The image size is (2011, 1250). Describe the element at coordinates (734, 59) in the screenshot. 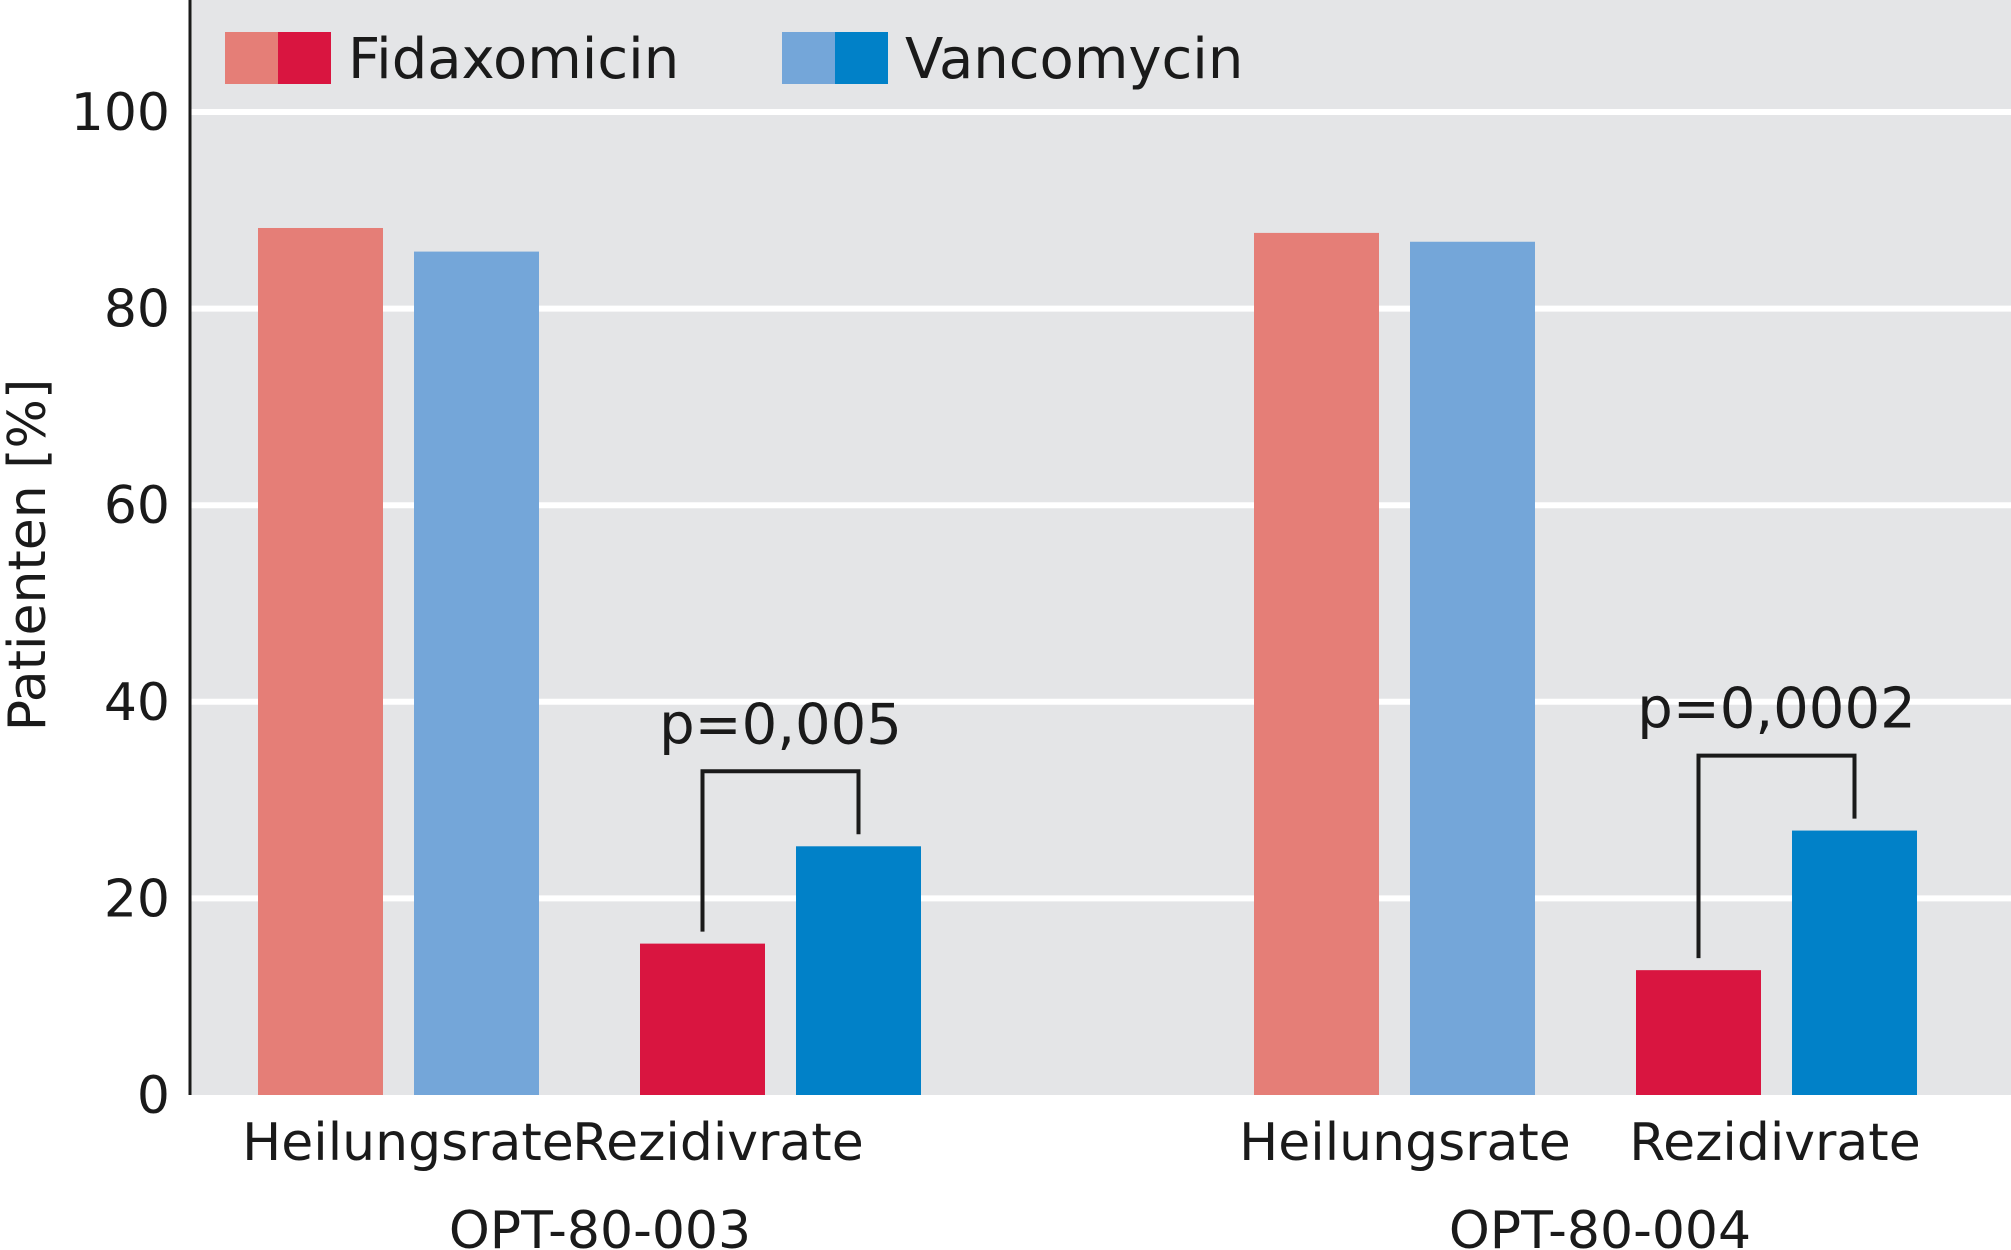

I see `legend: Fidaxomicin Vancomycin` at that location.